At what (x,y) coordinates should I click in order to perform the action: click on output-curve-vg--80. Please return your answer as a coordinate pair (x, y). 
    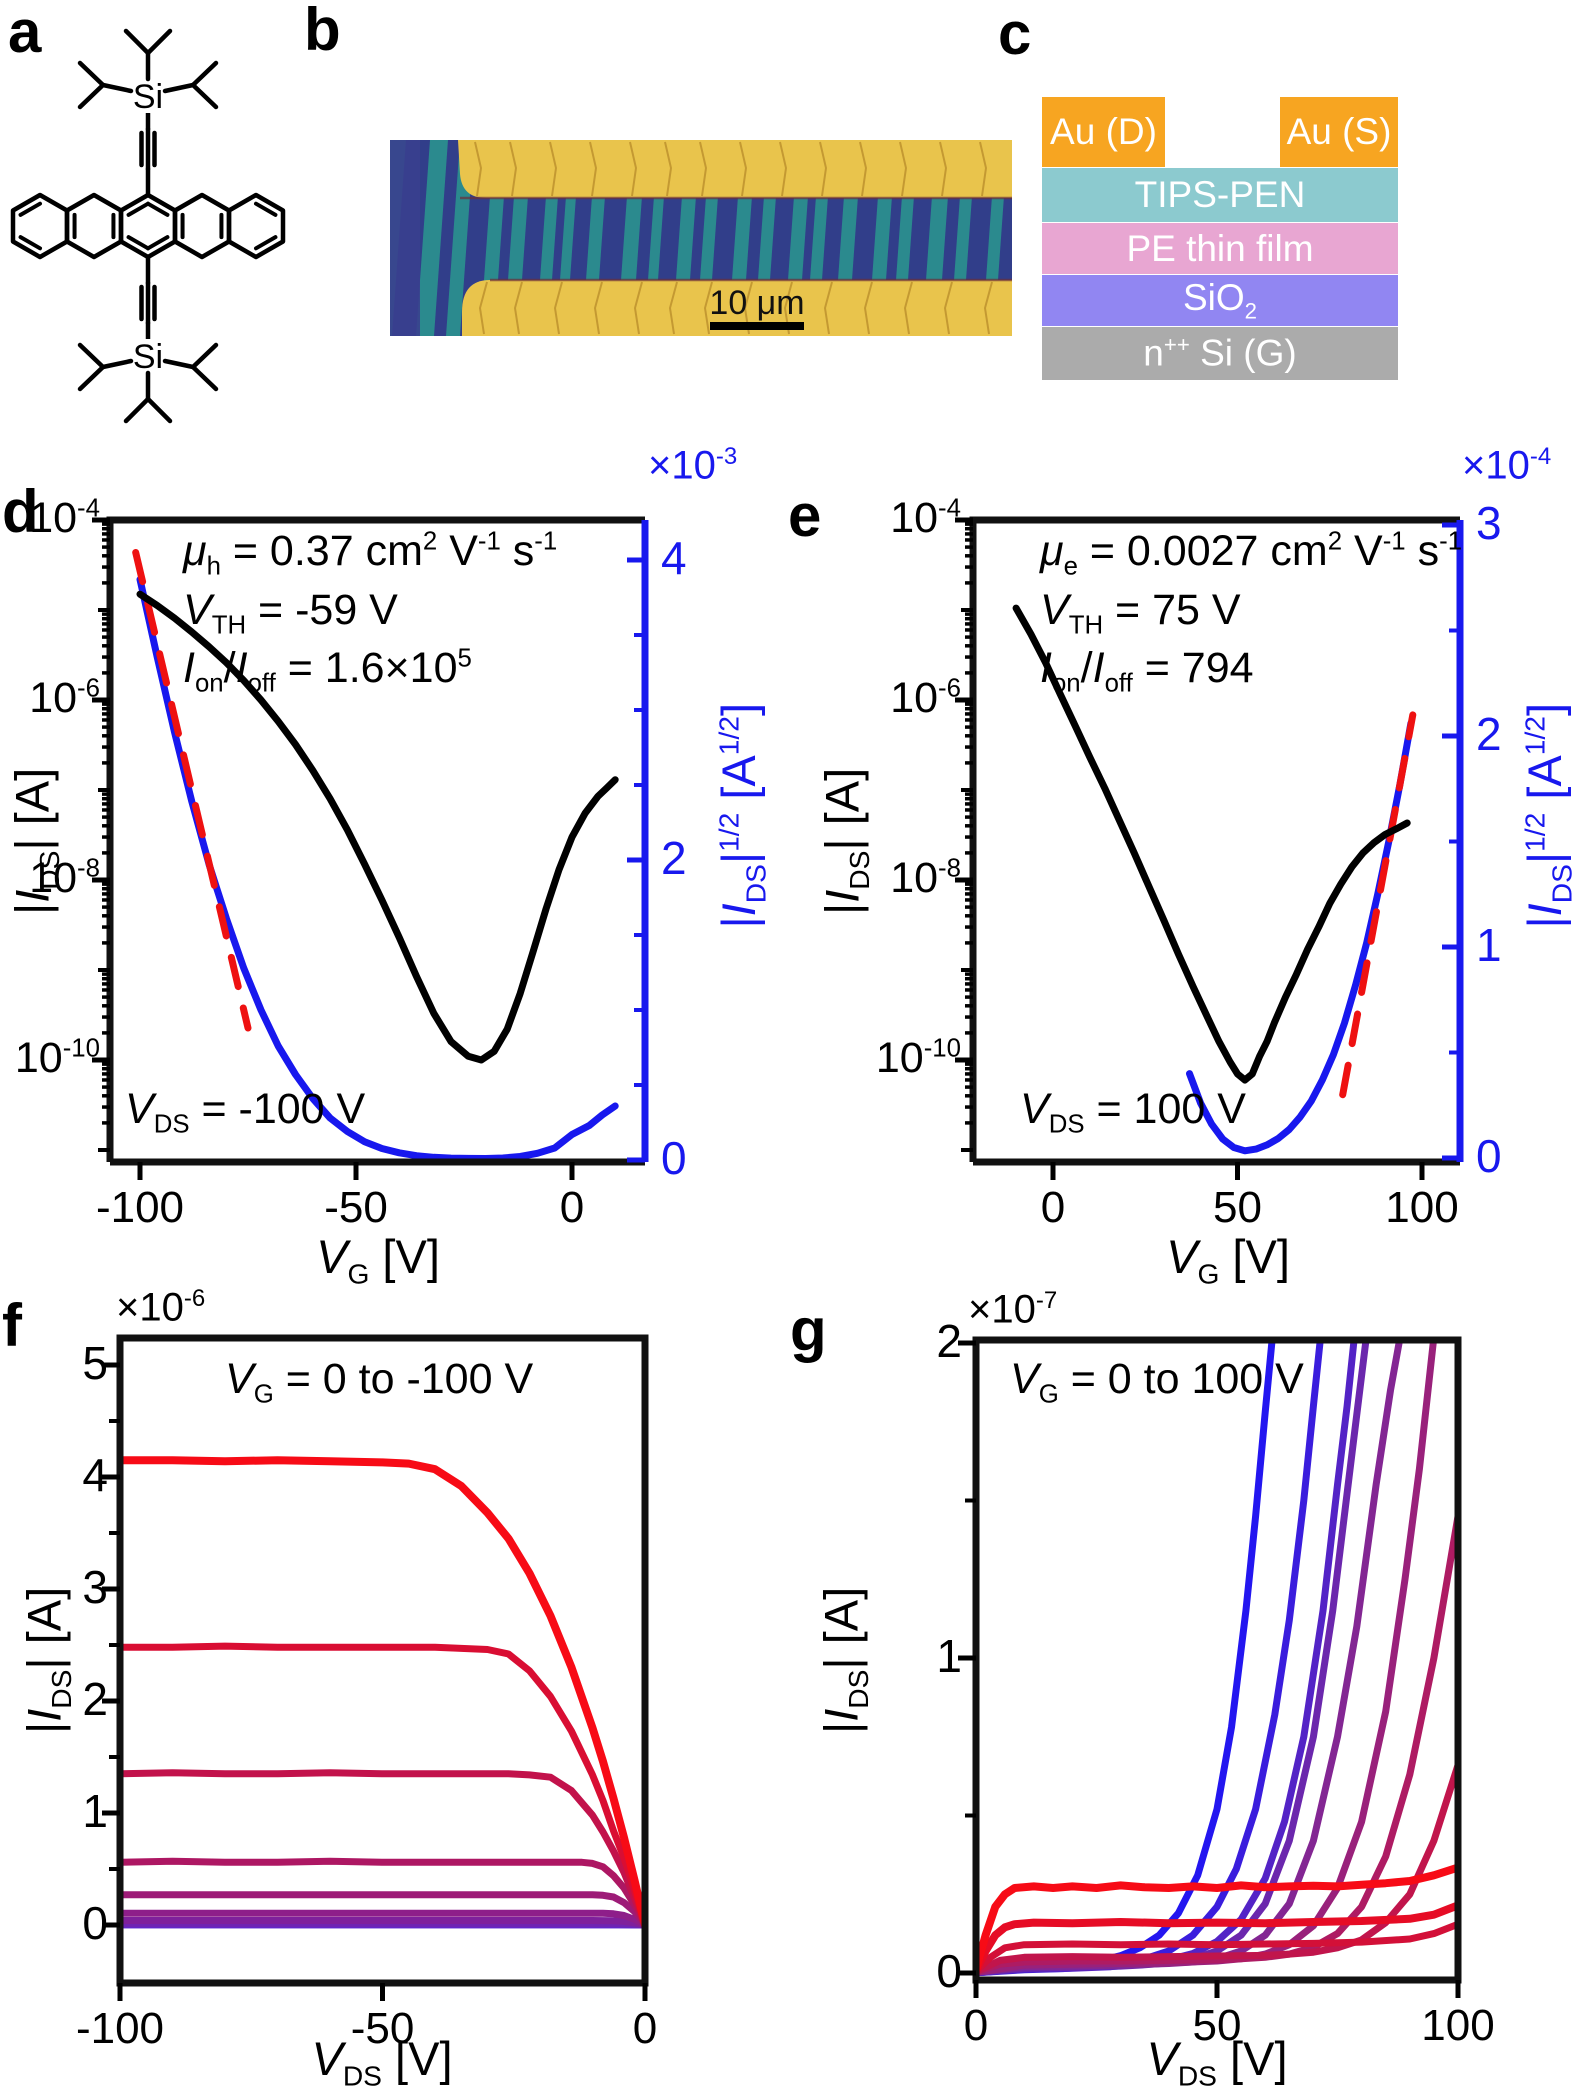
    Looking at the image, I should click on (382, 1849).